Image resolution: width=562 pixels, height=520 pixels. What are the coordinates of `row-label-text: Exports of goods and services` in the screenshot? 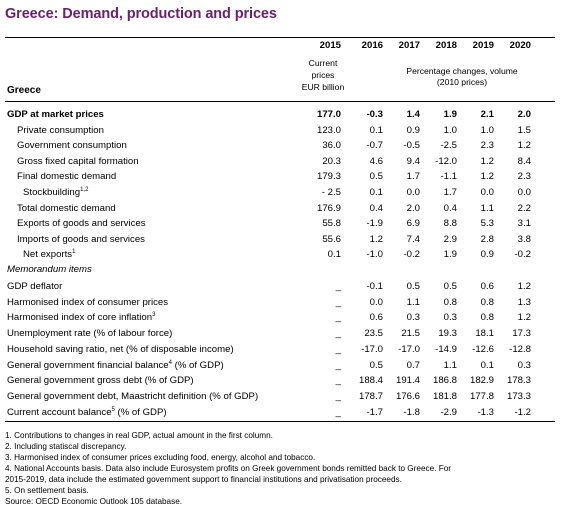 It's located at (81, 224).